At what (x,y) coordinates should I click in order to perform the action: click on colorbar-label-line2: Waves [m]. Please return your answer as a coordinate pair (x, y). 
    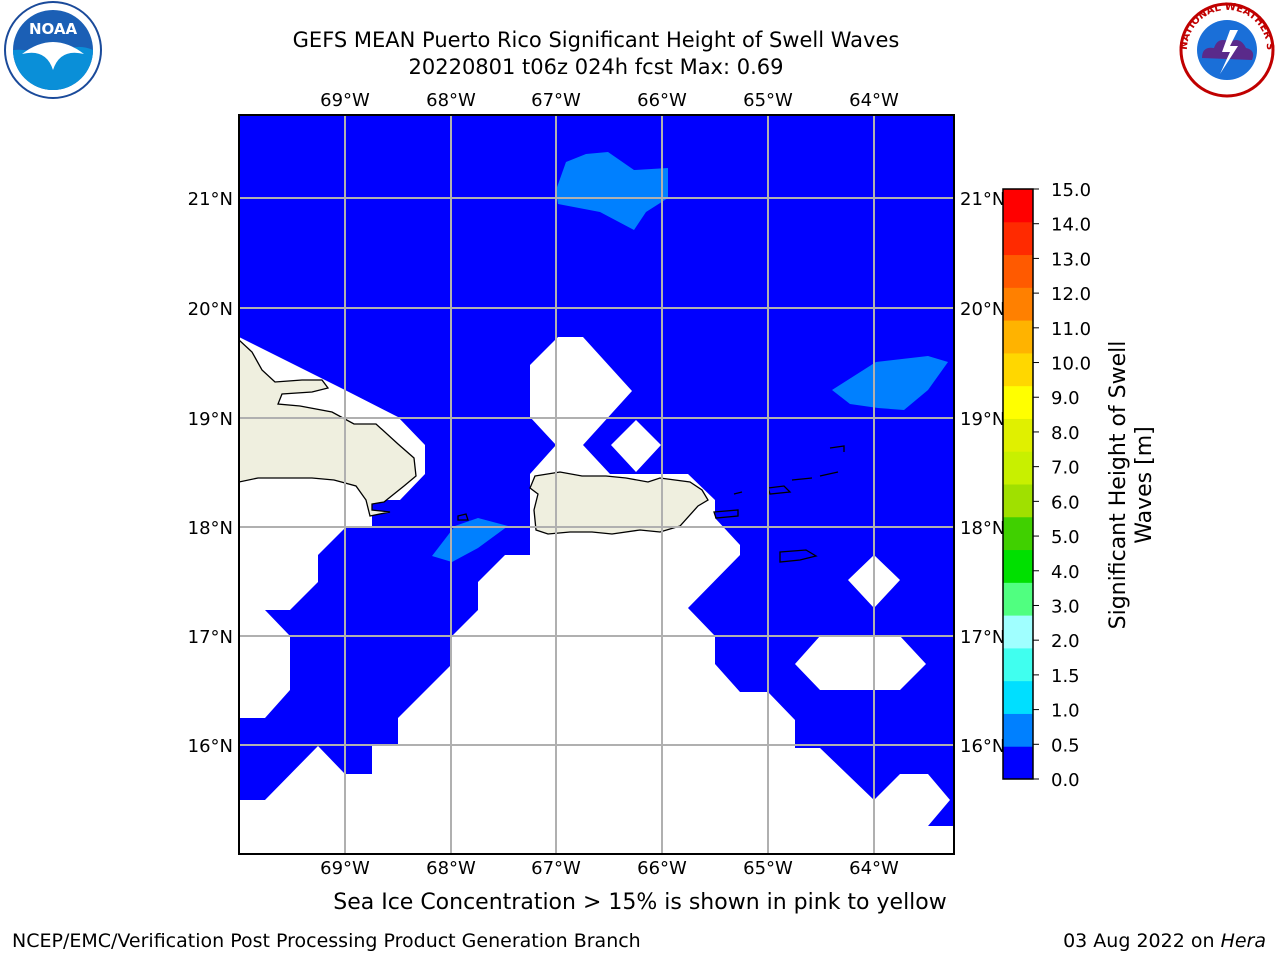
    Looking at the image, I should click on (1144, 484).